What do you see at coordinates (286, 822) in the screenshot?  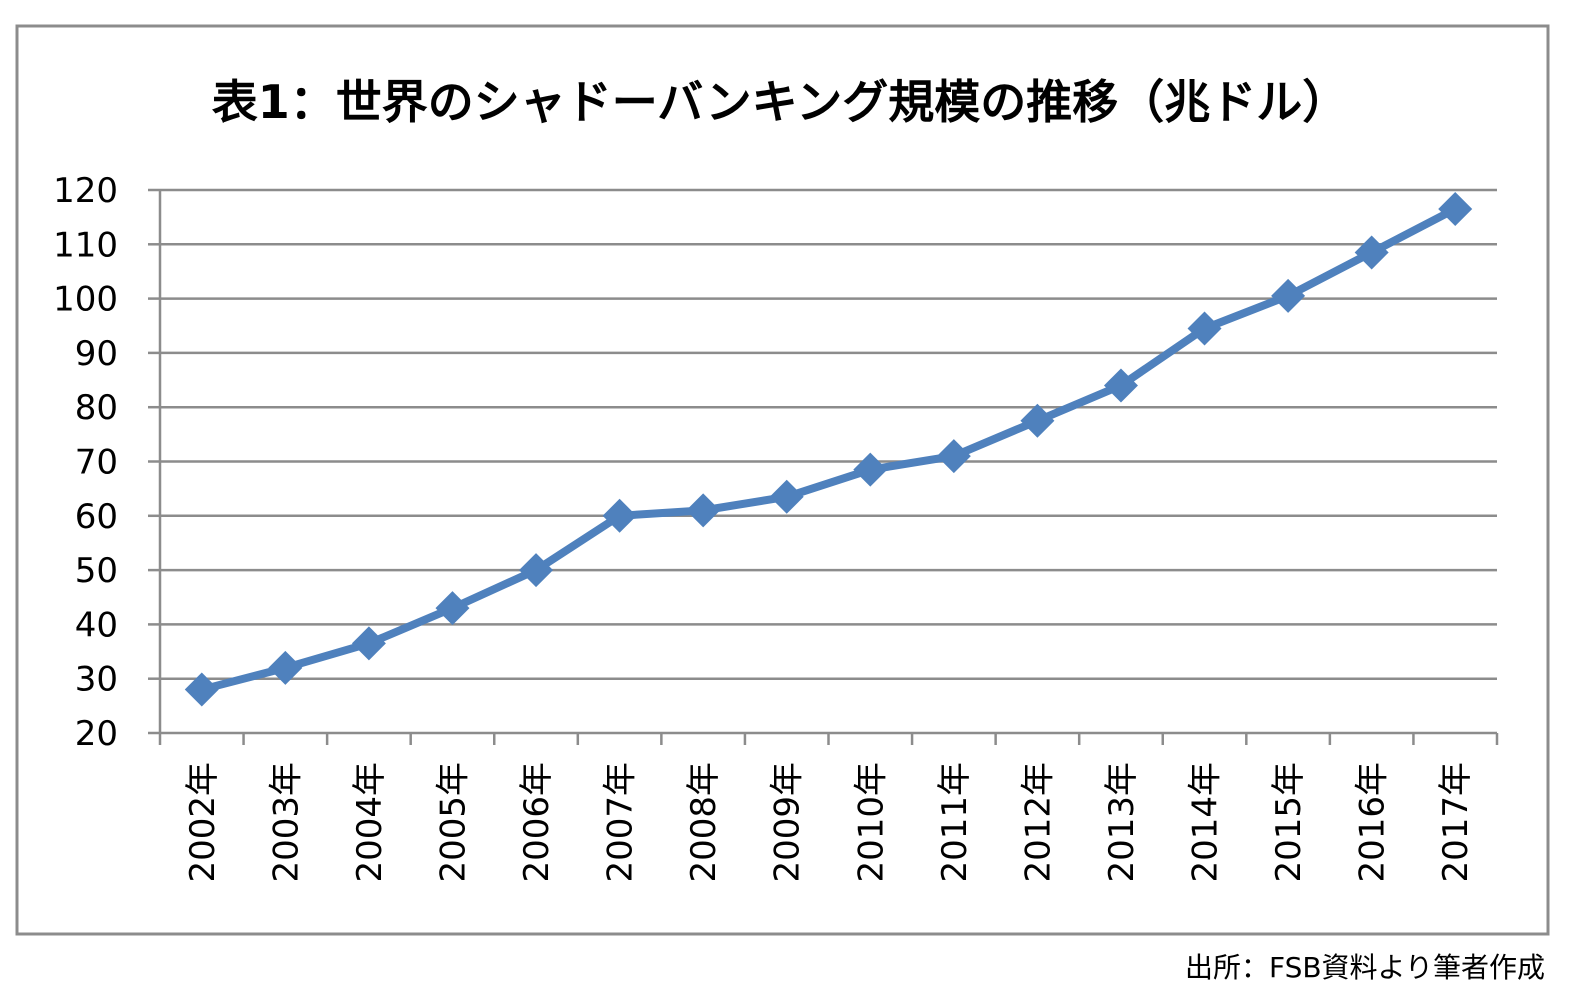 I see `x-tick-label: 2003年` at bounding box center [286, 822].